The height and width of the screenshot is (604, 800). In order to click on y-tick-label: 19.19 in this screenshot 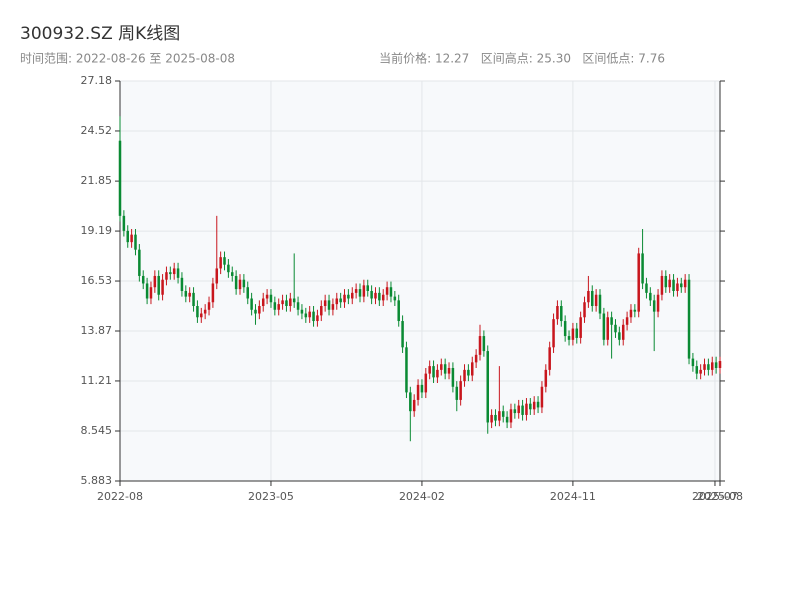, I will do `click(97, 230)`.